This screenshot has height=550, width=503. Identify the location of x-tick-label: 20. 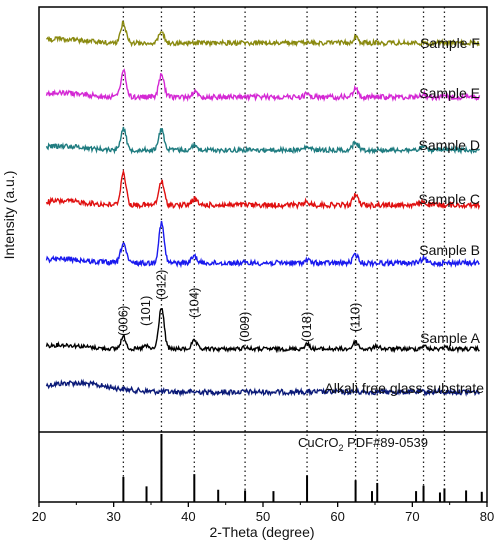
(39, 516).